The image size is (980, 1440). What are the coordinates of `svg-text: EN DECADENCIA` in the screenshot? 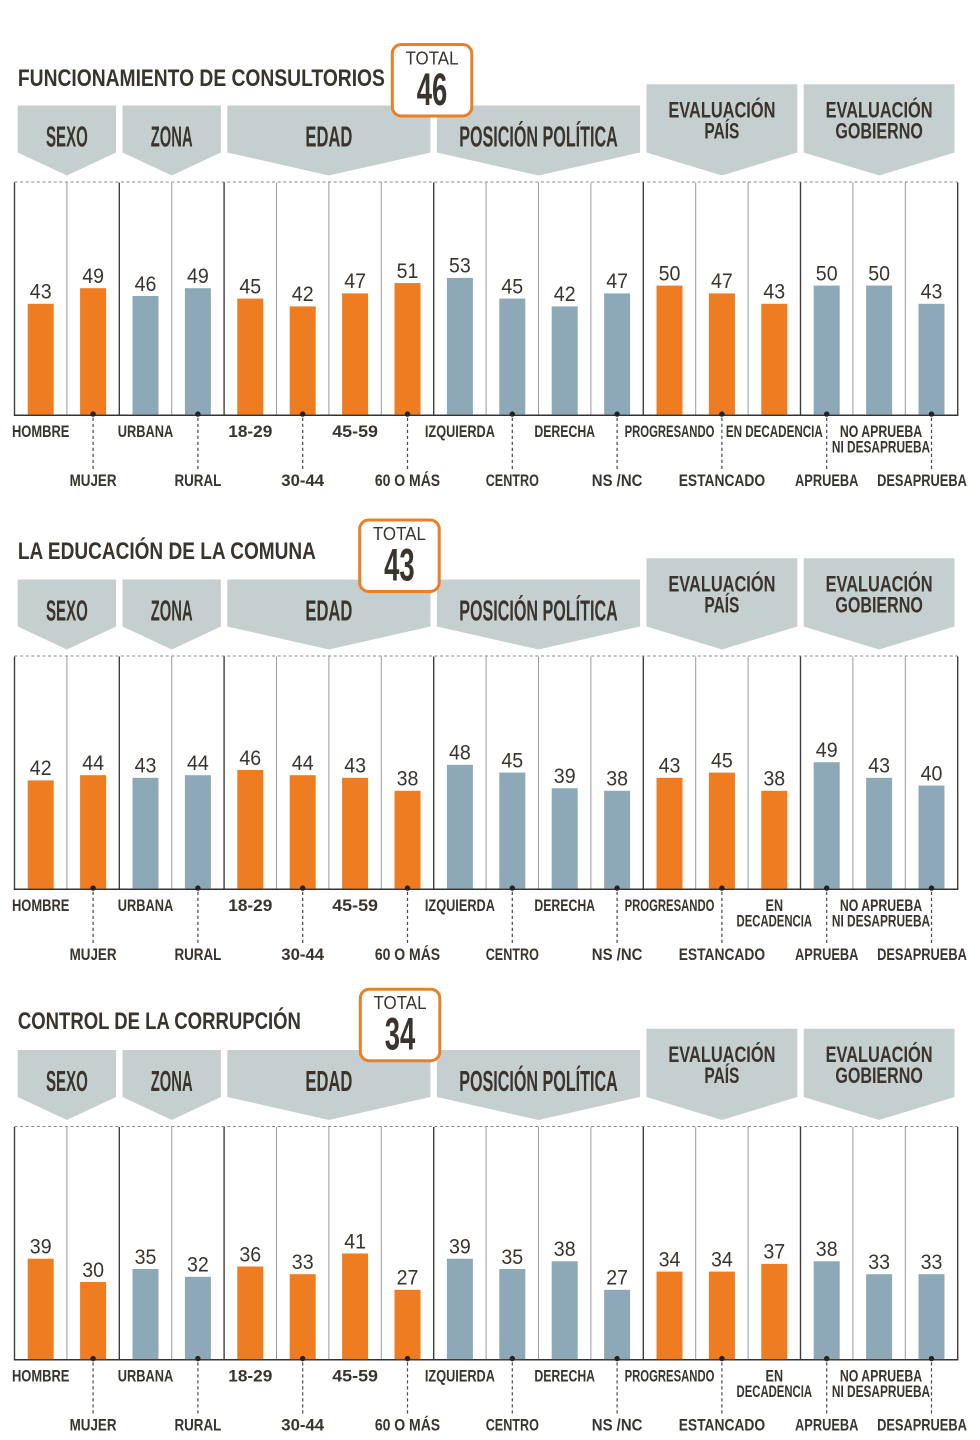 It's located at (774, 431).